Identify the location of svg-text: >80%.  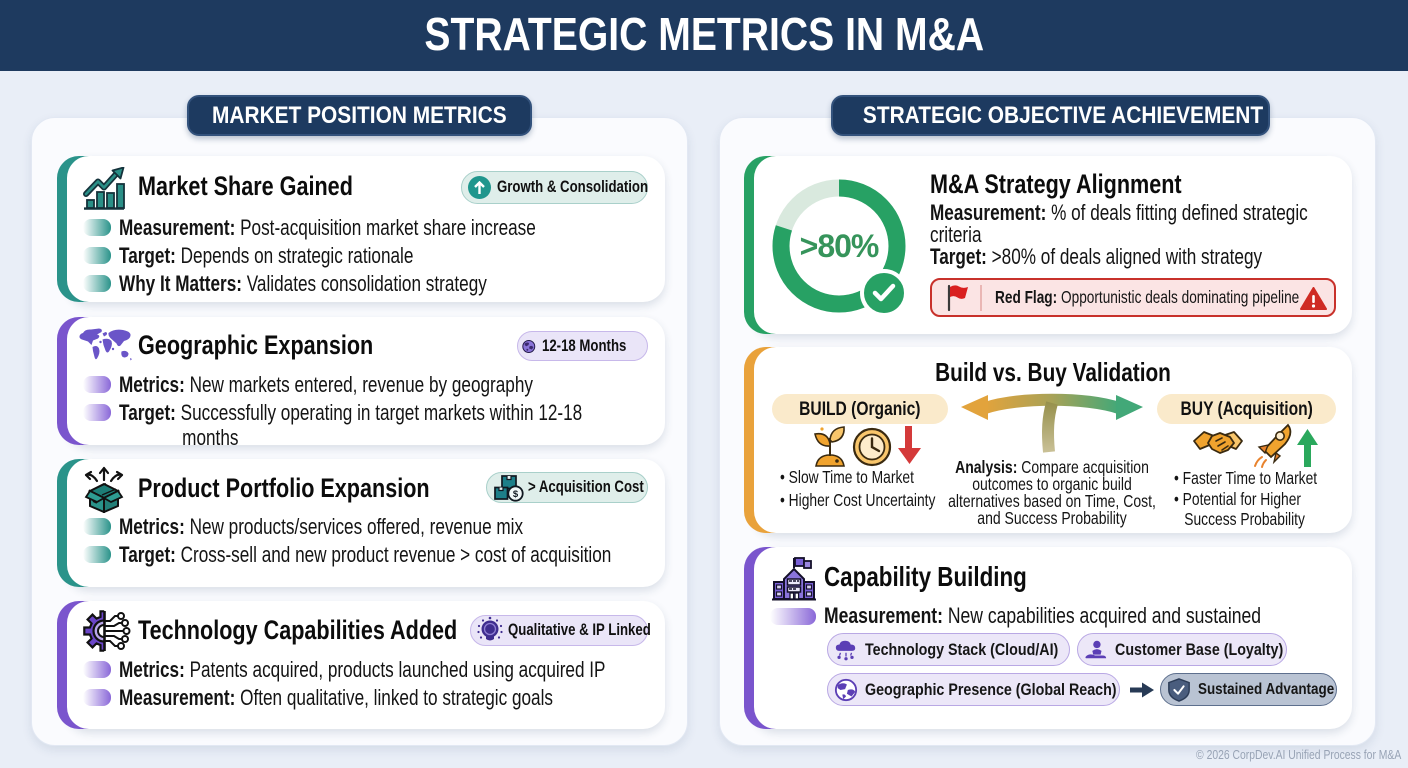
(839, 246).